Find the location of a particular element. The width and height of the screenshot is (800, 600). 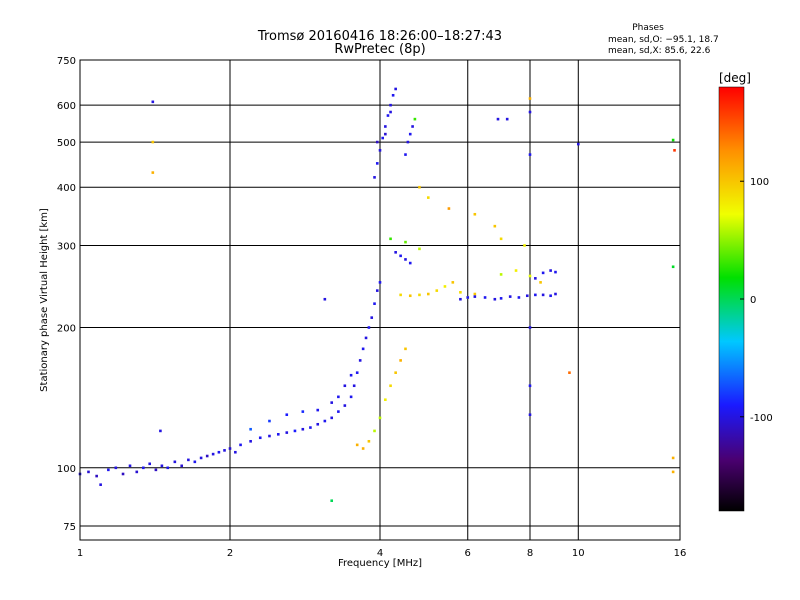

y-tick-label: 300 is located at coordinates (66, 246).